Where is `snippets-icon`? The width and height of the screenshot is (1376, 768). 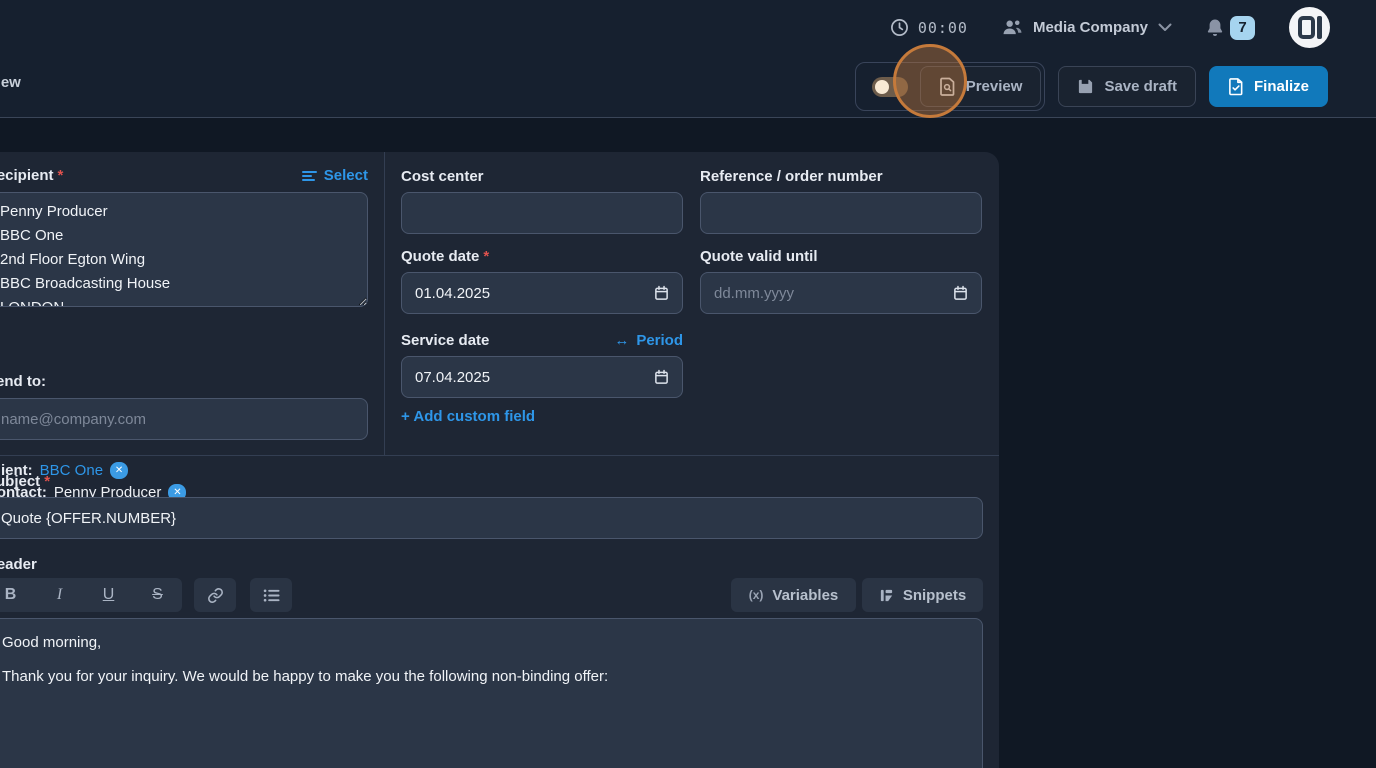 snippets-icon is located at coordinates (886, 595).